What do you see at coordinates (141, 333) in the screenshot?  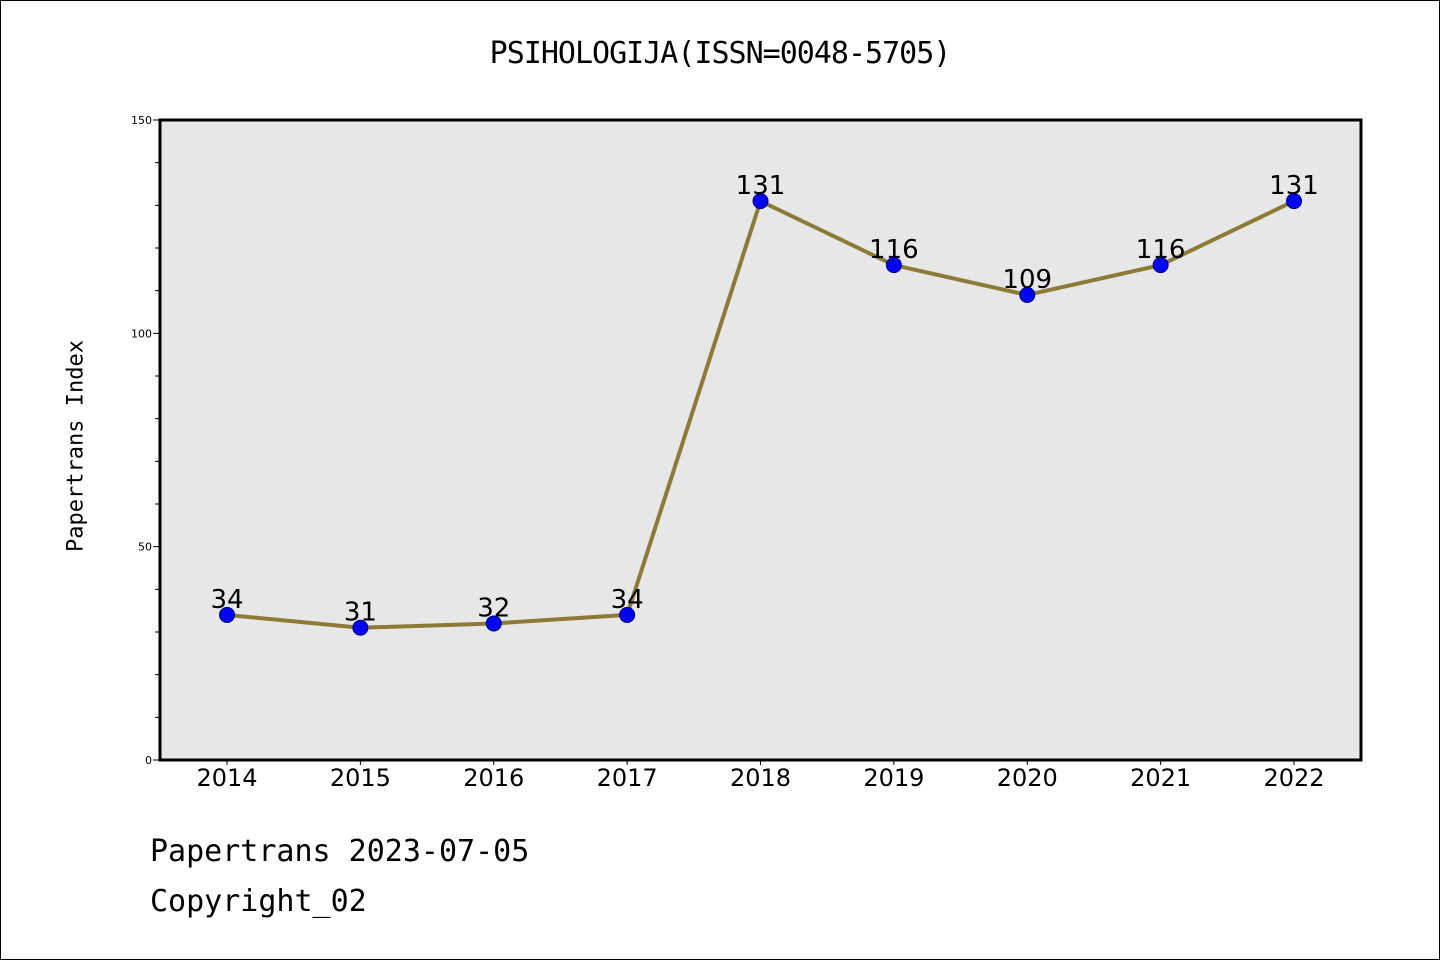 I see `y-tick-label: 100` at bounding box center [141, 333].